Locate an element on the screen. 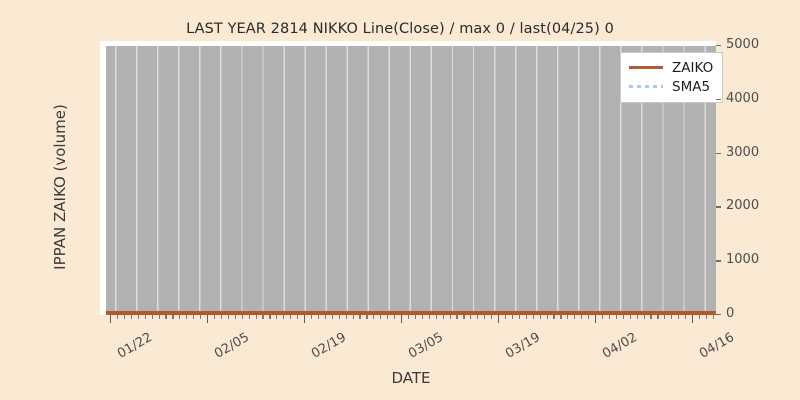 This screenshot has height=400, width=800. x-tick-label-4: 03/19 is located at coordinates (523, 346).